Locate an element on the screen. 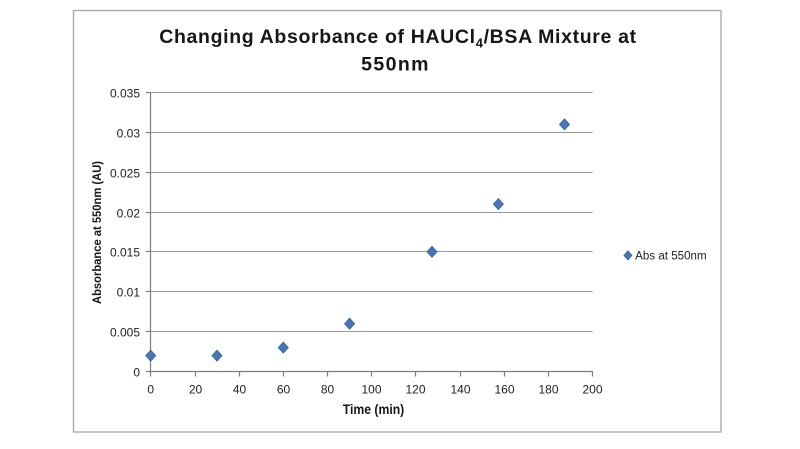  svg-text: 200 is located at coordinates (592, 390).